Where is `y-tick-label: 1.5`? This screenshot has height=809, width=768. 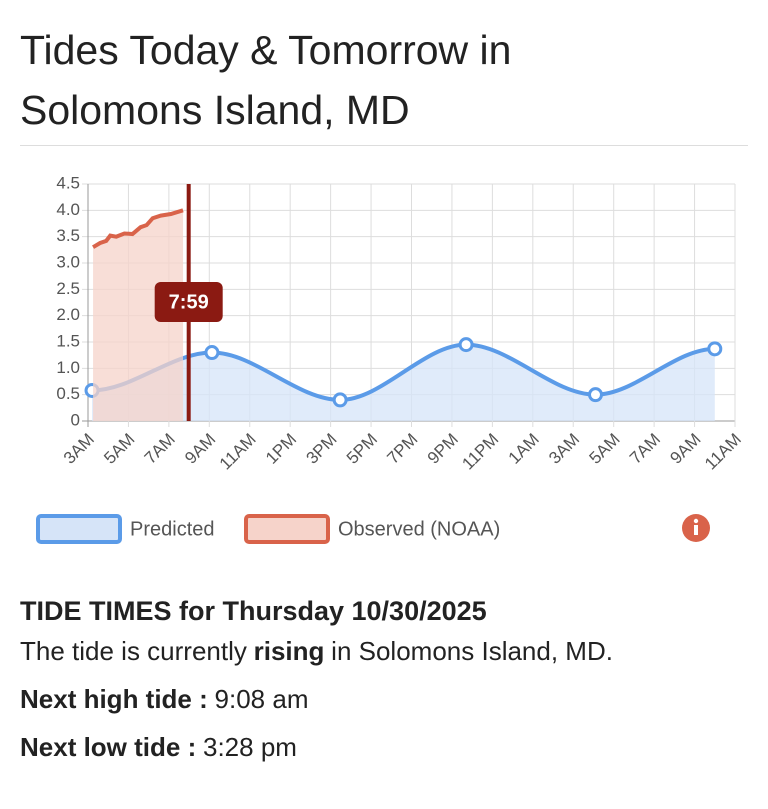
y-tick-label: 1.5 is located at coordinates (68, 340).